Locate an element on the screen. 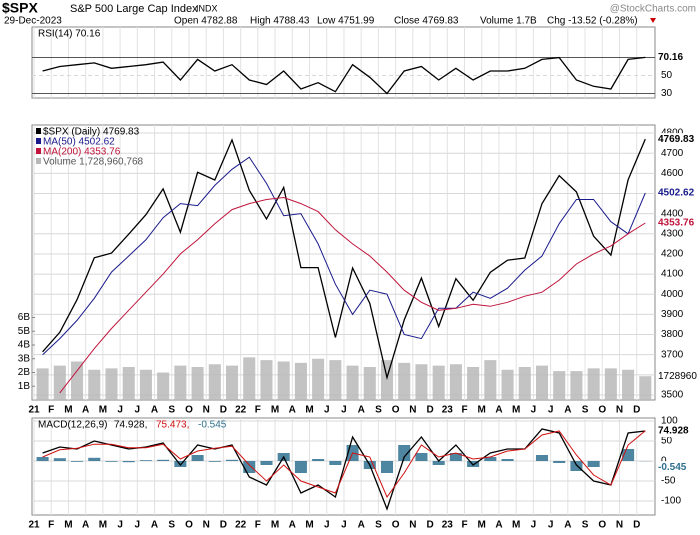  y2-tick-label: 5B is located at coordinates (24, 331).